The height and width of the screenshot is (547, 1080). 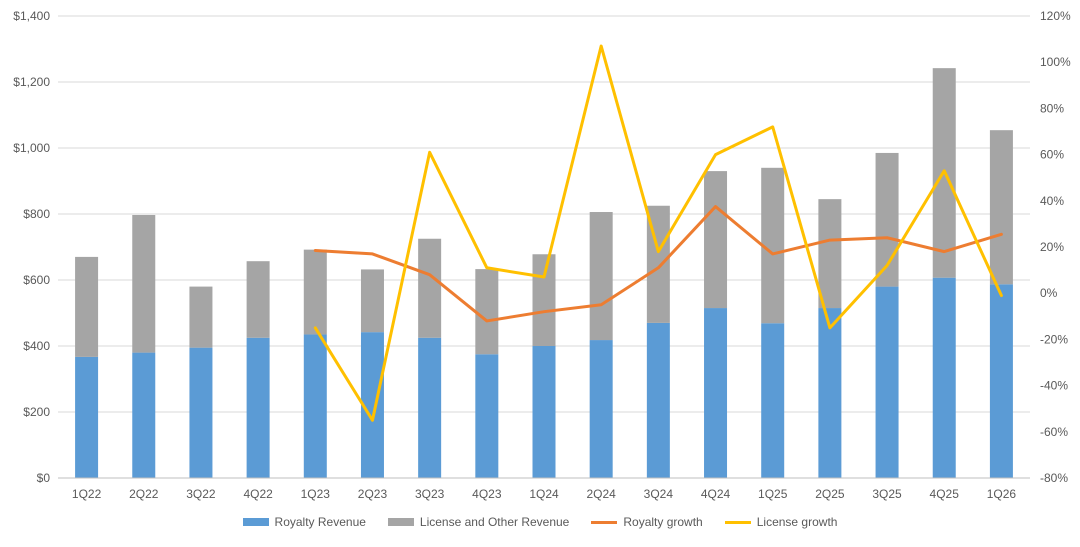 What do you see at coordinates (663, 522) in the screenshot?
I see `legend-label-royalty-growth: Royalty growth` at bounding box center [663, 522].